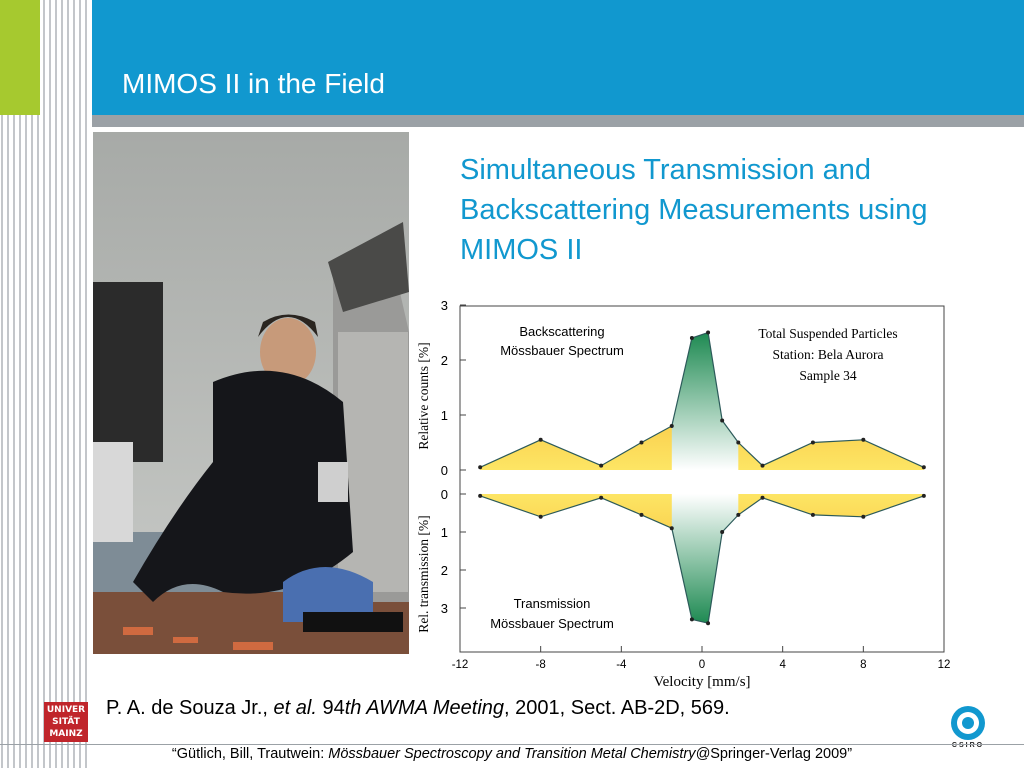 The width and height of the screenshot is (1024, 768). What do you see at coordinates (944, 665) in the screenshot?
I see `x-tick-label: 12` at bounding box center [944, 665].